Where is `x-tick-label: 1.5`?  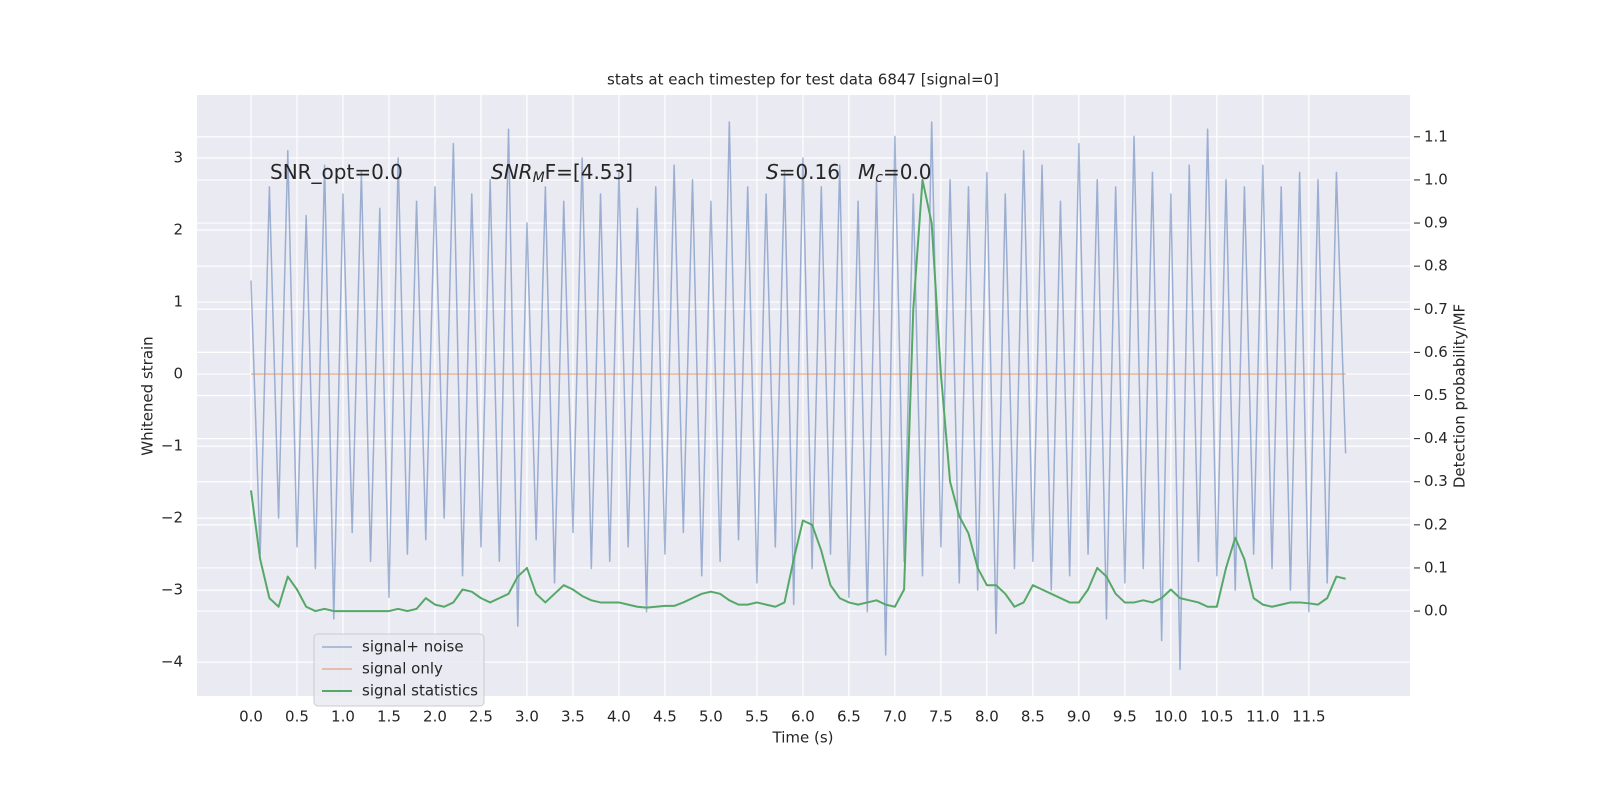 x-tick-label: 1.5 is located at coordinates (389, 717).